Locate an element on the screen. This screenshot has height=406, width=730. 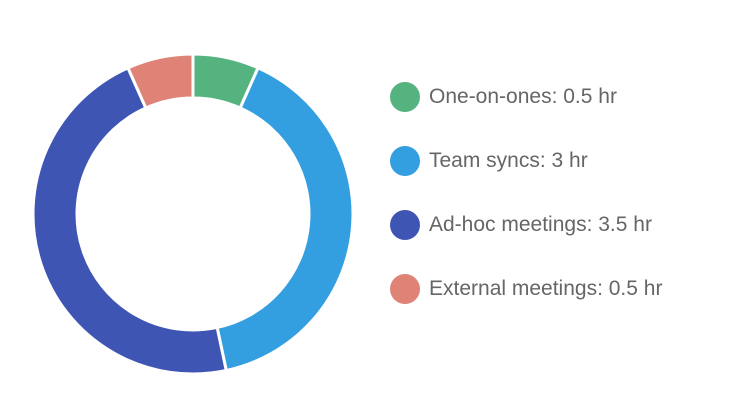
legend-label: Team syncs: 3 hr is located at coordinates (508, 160).